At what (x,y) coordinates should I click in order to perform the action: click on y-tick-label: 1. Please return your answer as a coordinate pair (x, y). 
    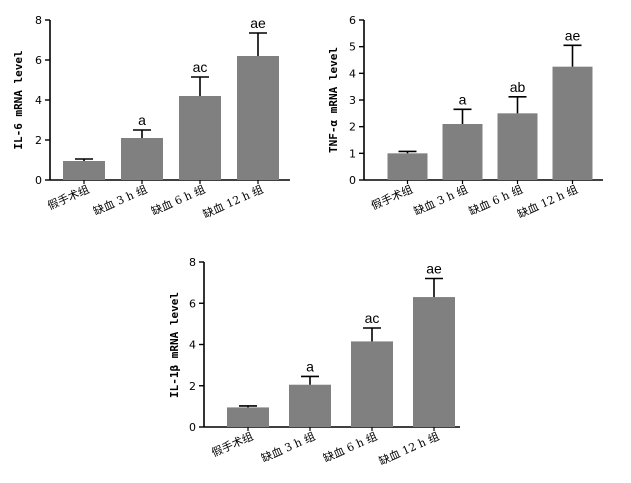
    Looking at the image, I should click on (352, 153).